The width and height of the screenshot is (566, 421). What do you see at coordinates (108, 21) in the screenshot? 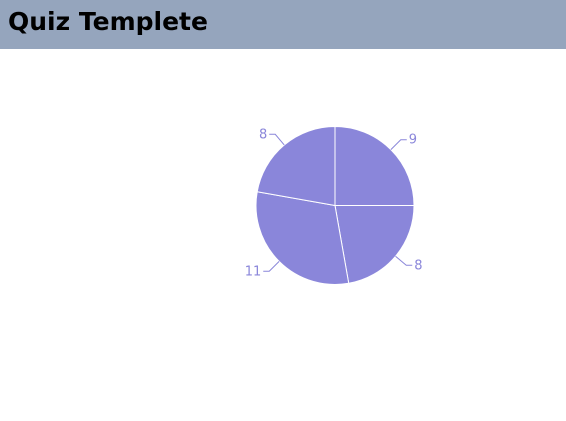
I see `page-title: Quiz Templete` at bounding box center [108, 21].